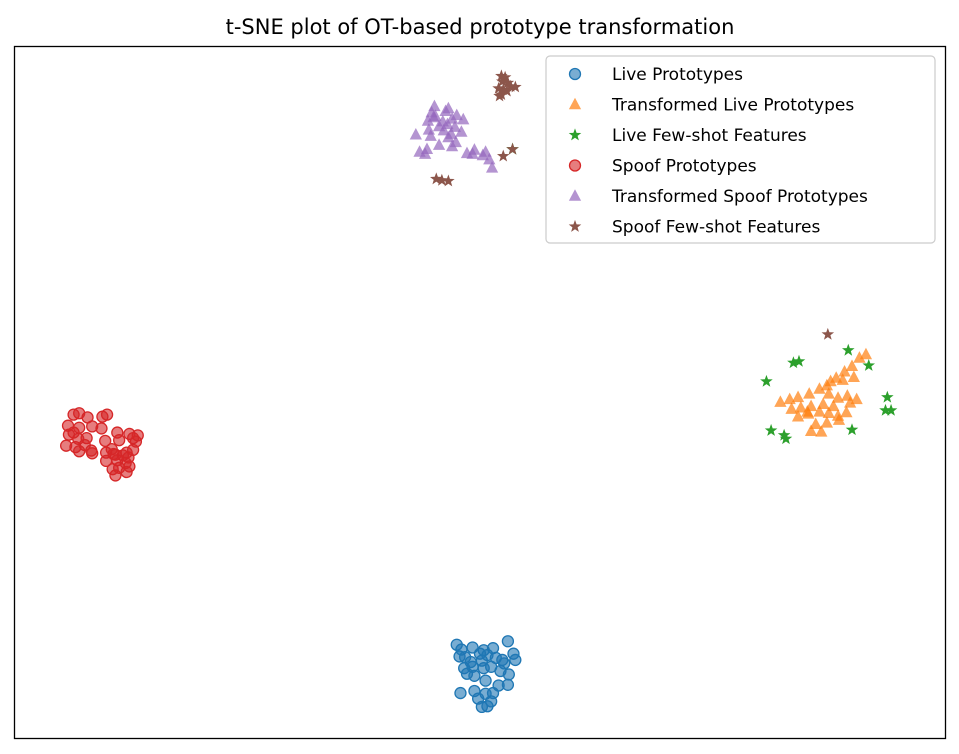 This screenshot has width=959, height=754. I want to click on legend-label: Live Prototypes, so click(677, 75).